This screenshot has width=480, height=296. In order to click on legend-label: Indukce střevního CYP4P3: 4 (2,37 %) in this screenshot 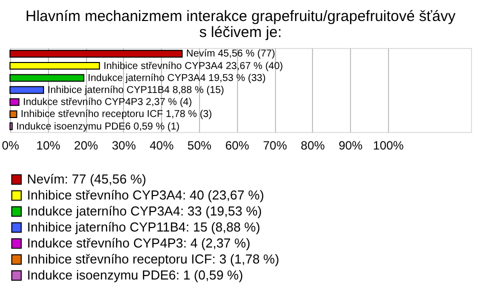, I will do `click(138, 243)`.